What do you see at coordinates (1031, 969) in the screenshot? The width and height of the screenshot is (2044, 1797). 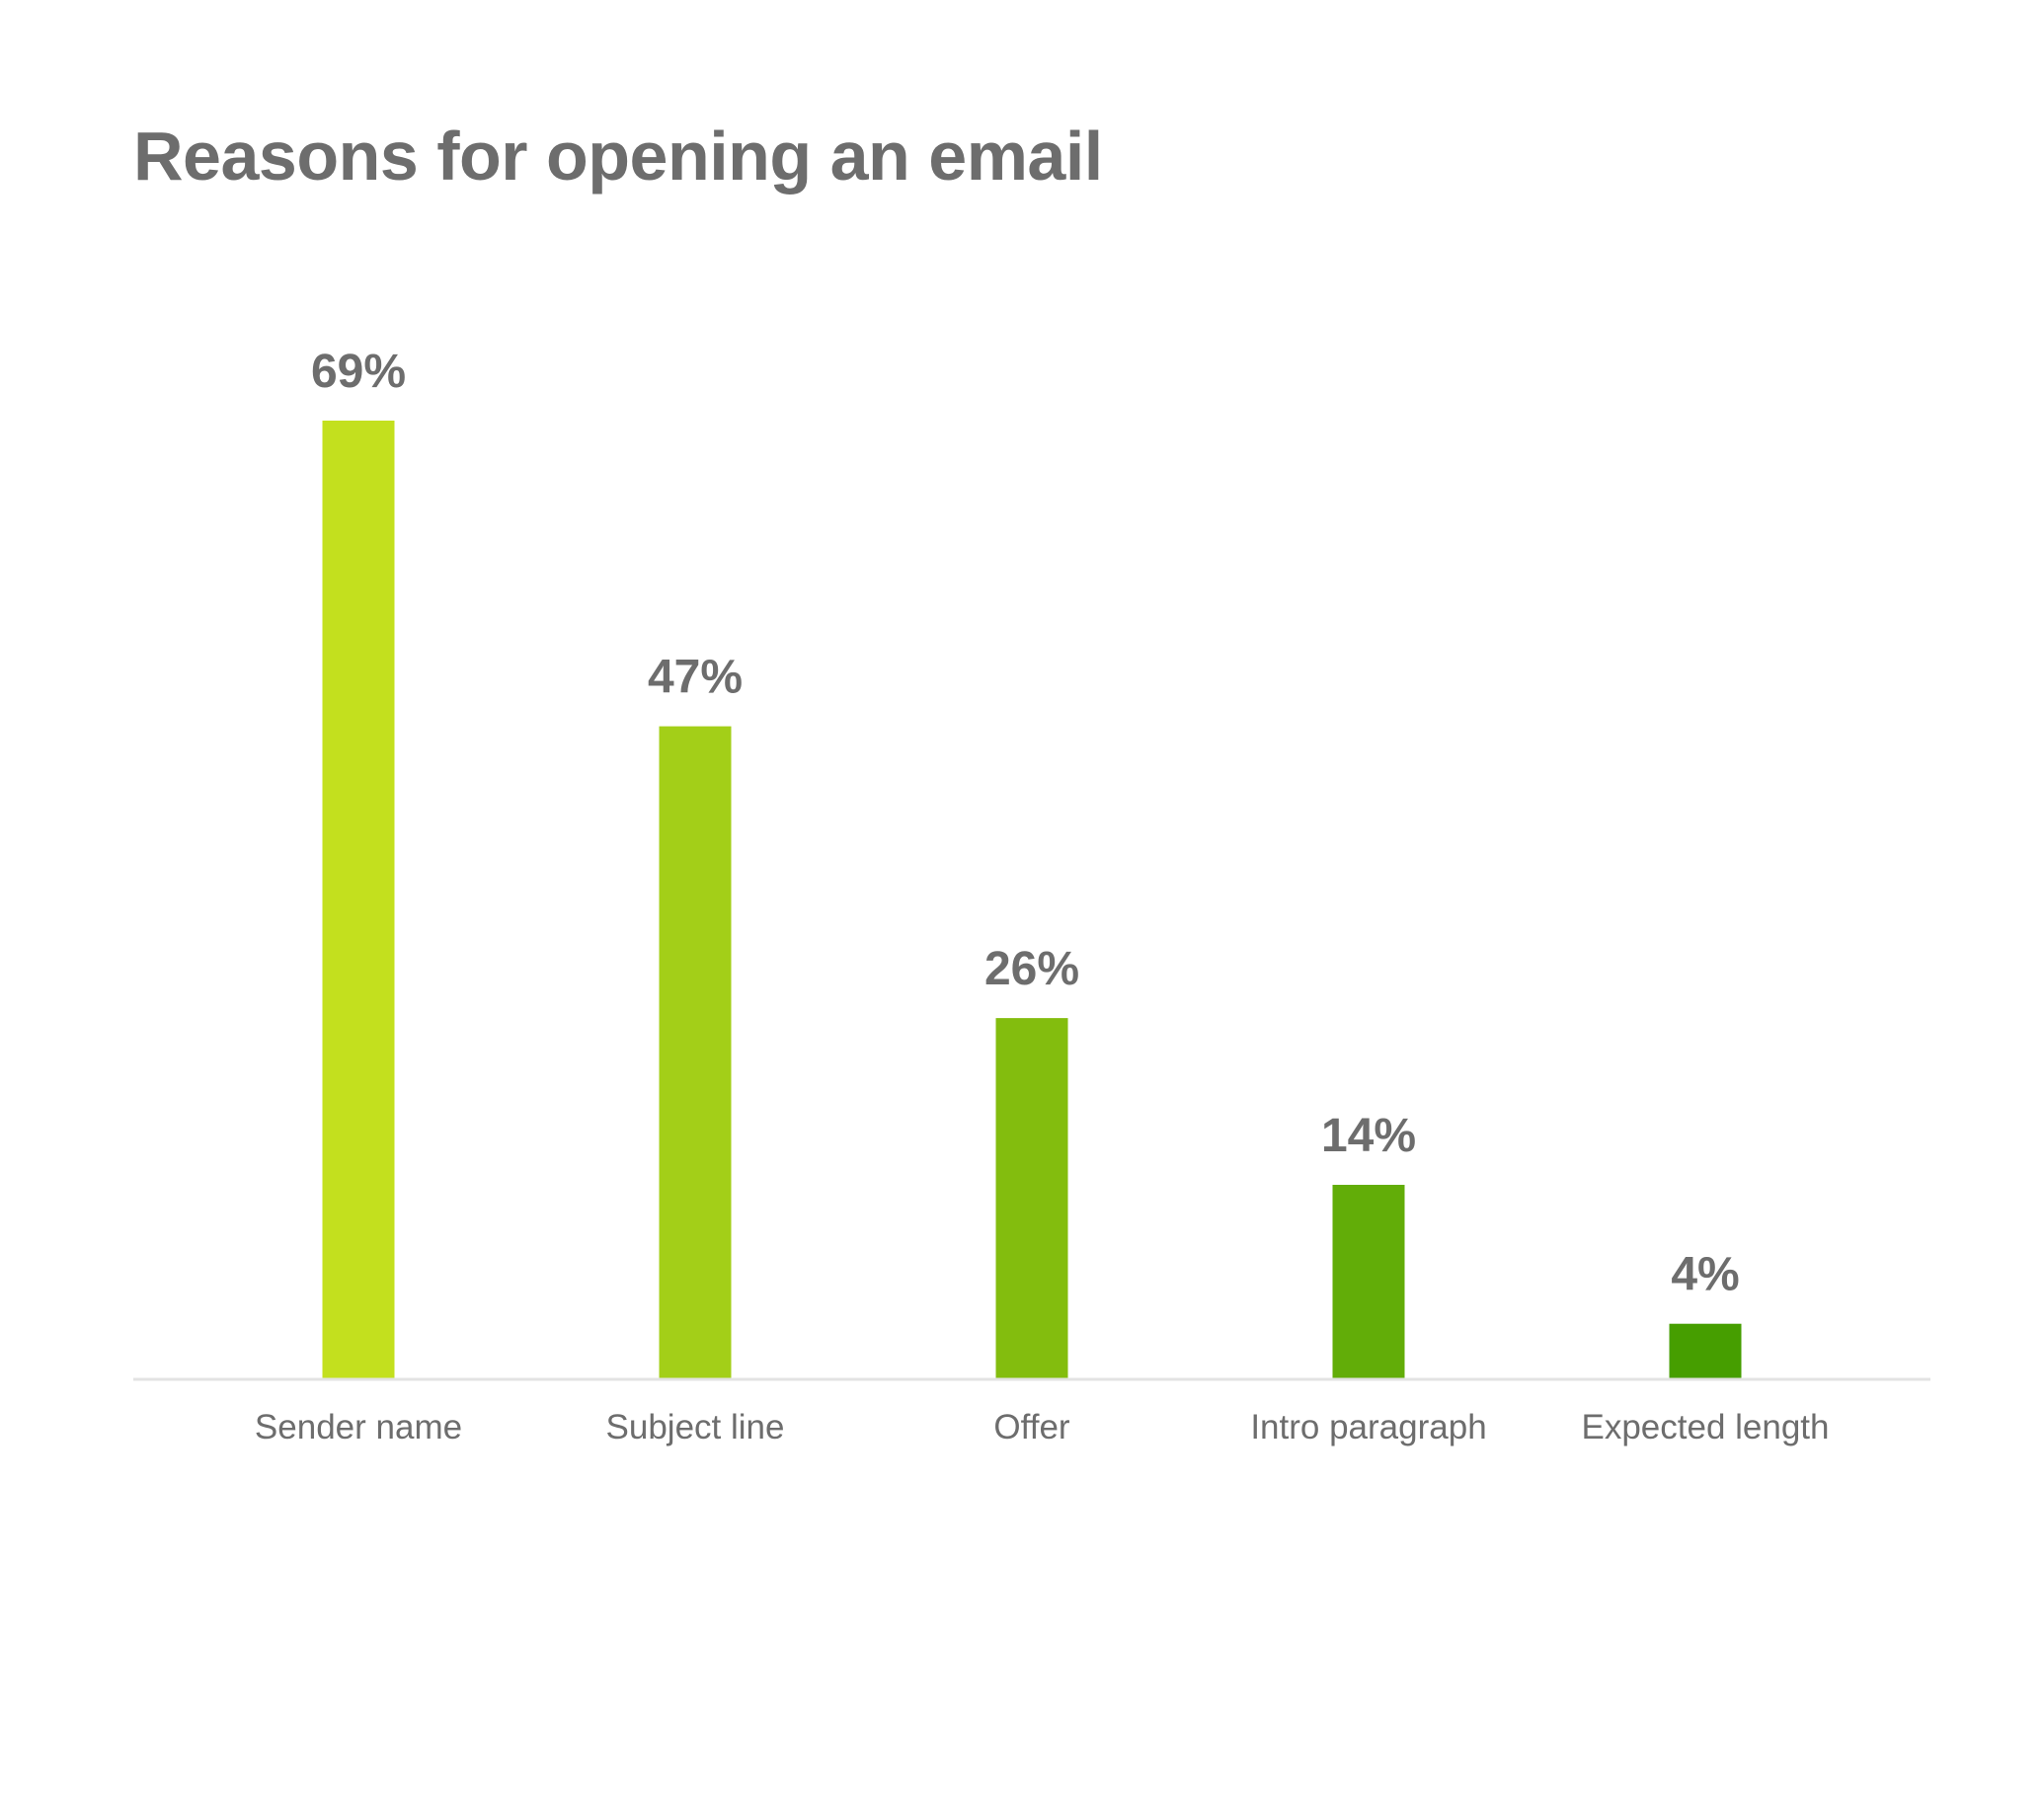 I see `value-label-2: 26%` at bounding box center [1031, 969].